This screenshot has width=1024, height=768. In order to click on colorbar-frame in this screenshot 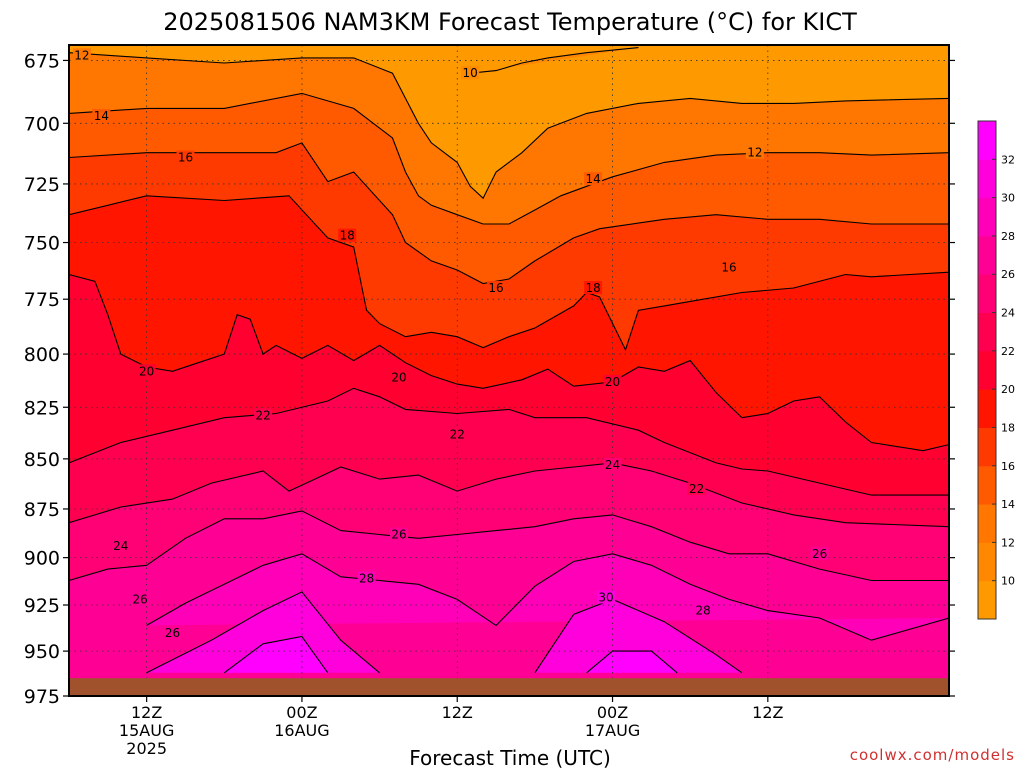, I will do `click(987, 370)`.